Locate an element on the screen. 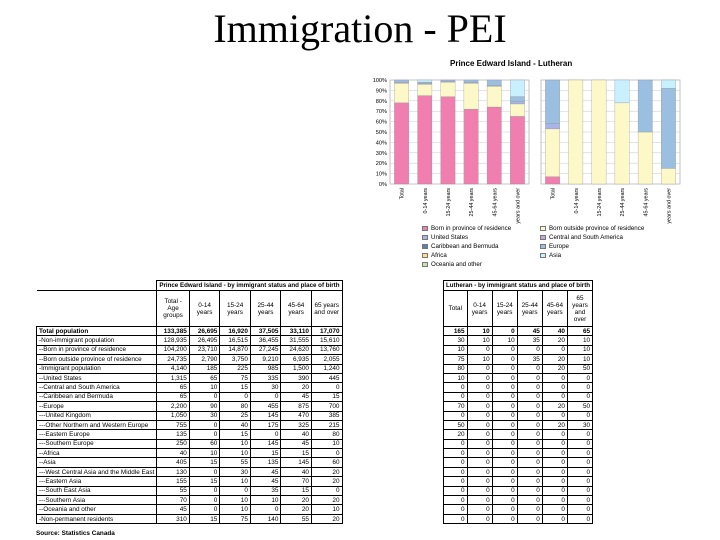 This screenshot has height=540, width=720. table-cell: 20 is located at coordinates (296, 509).